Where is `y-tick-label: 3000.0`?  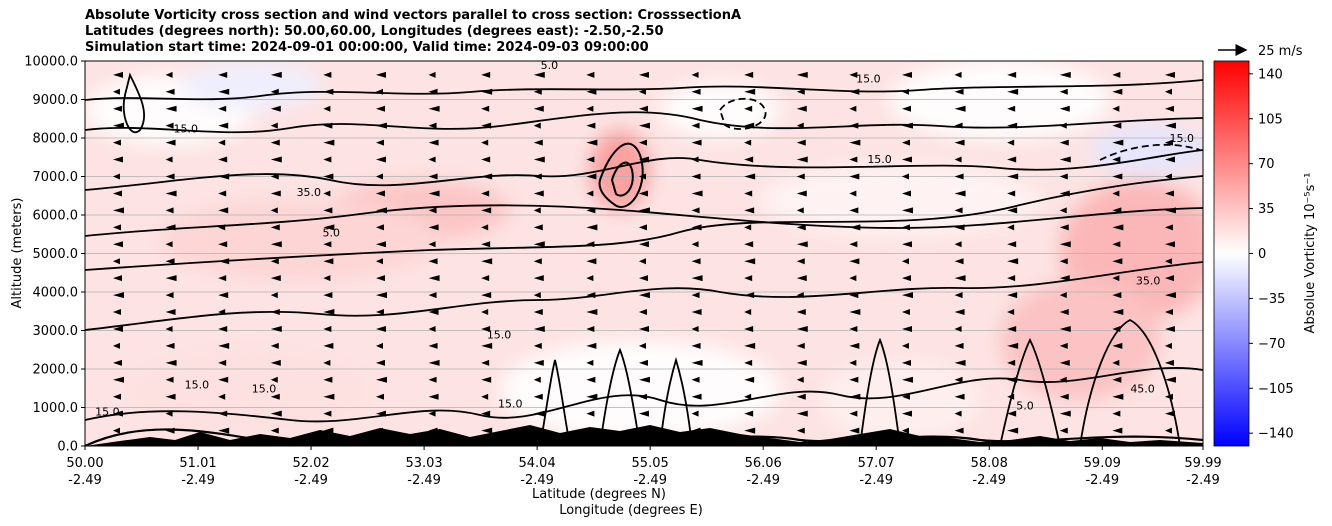
y-tick-label: 3000.0 is located at coordinates (56, 331).